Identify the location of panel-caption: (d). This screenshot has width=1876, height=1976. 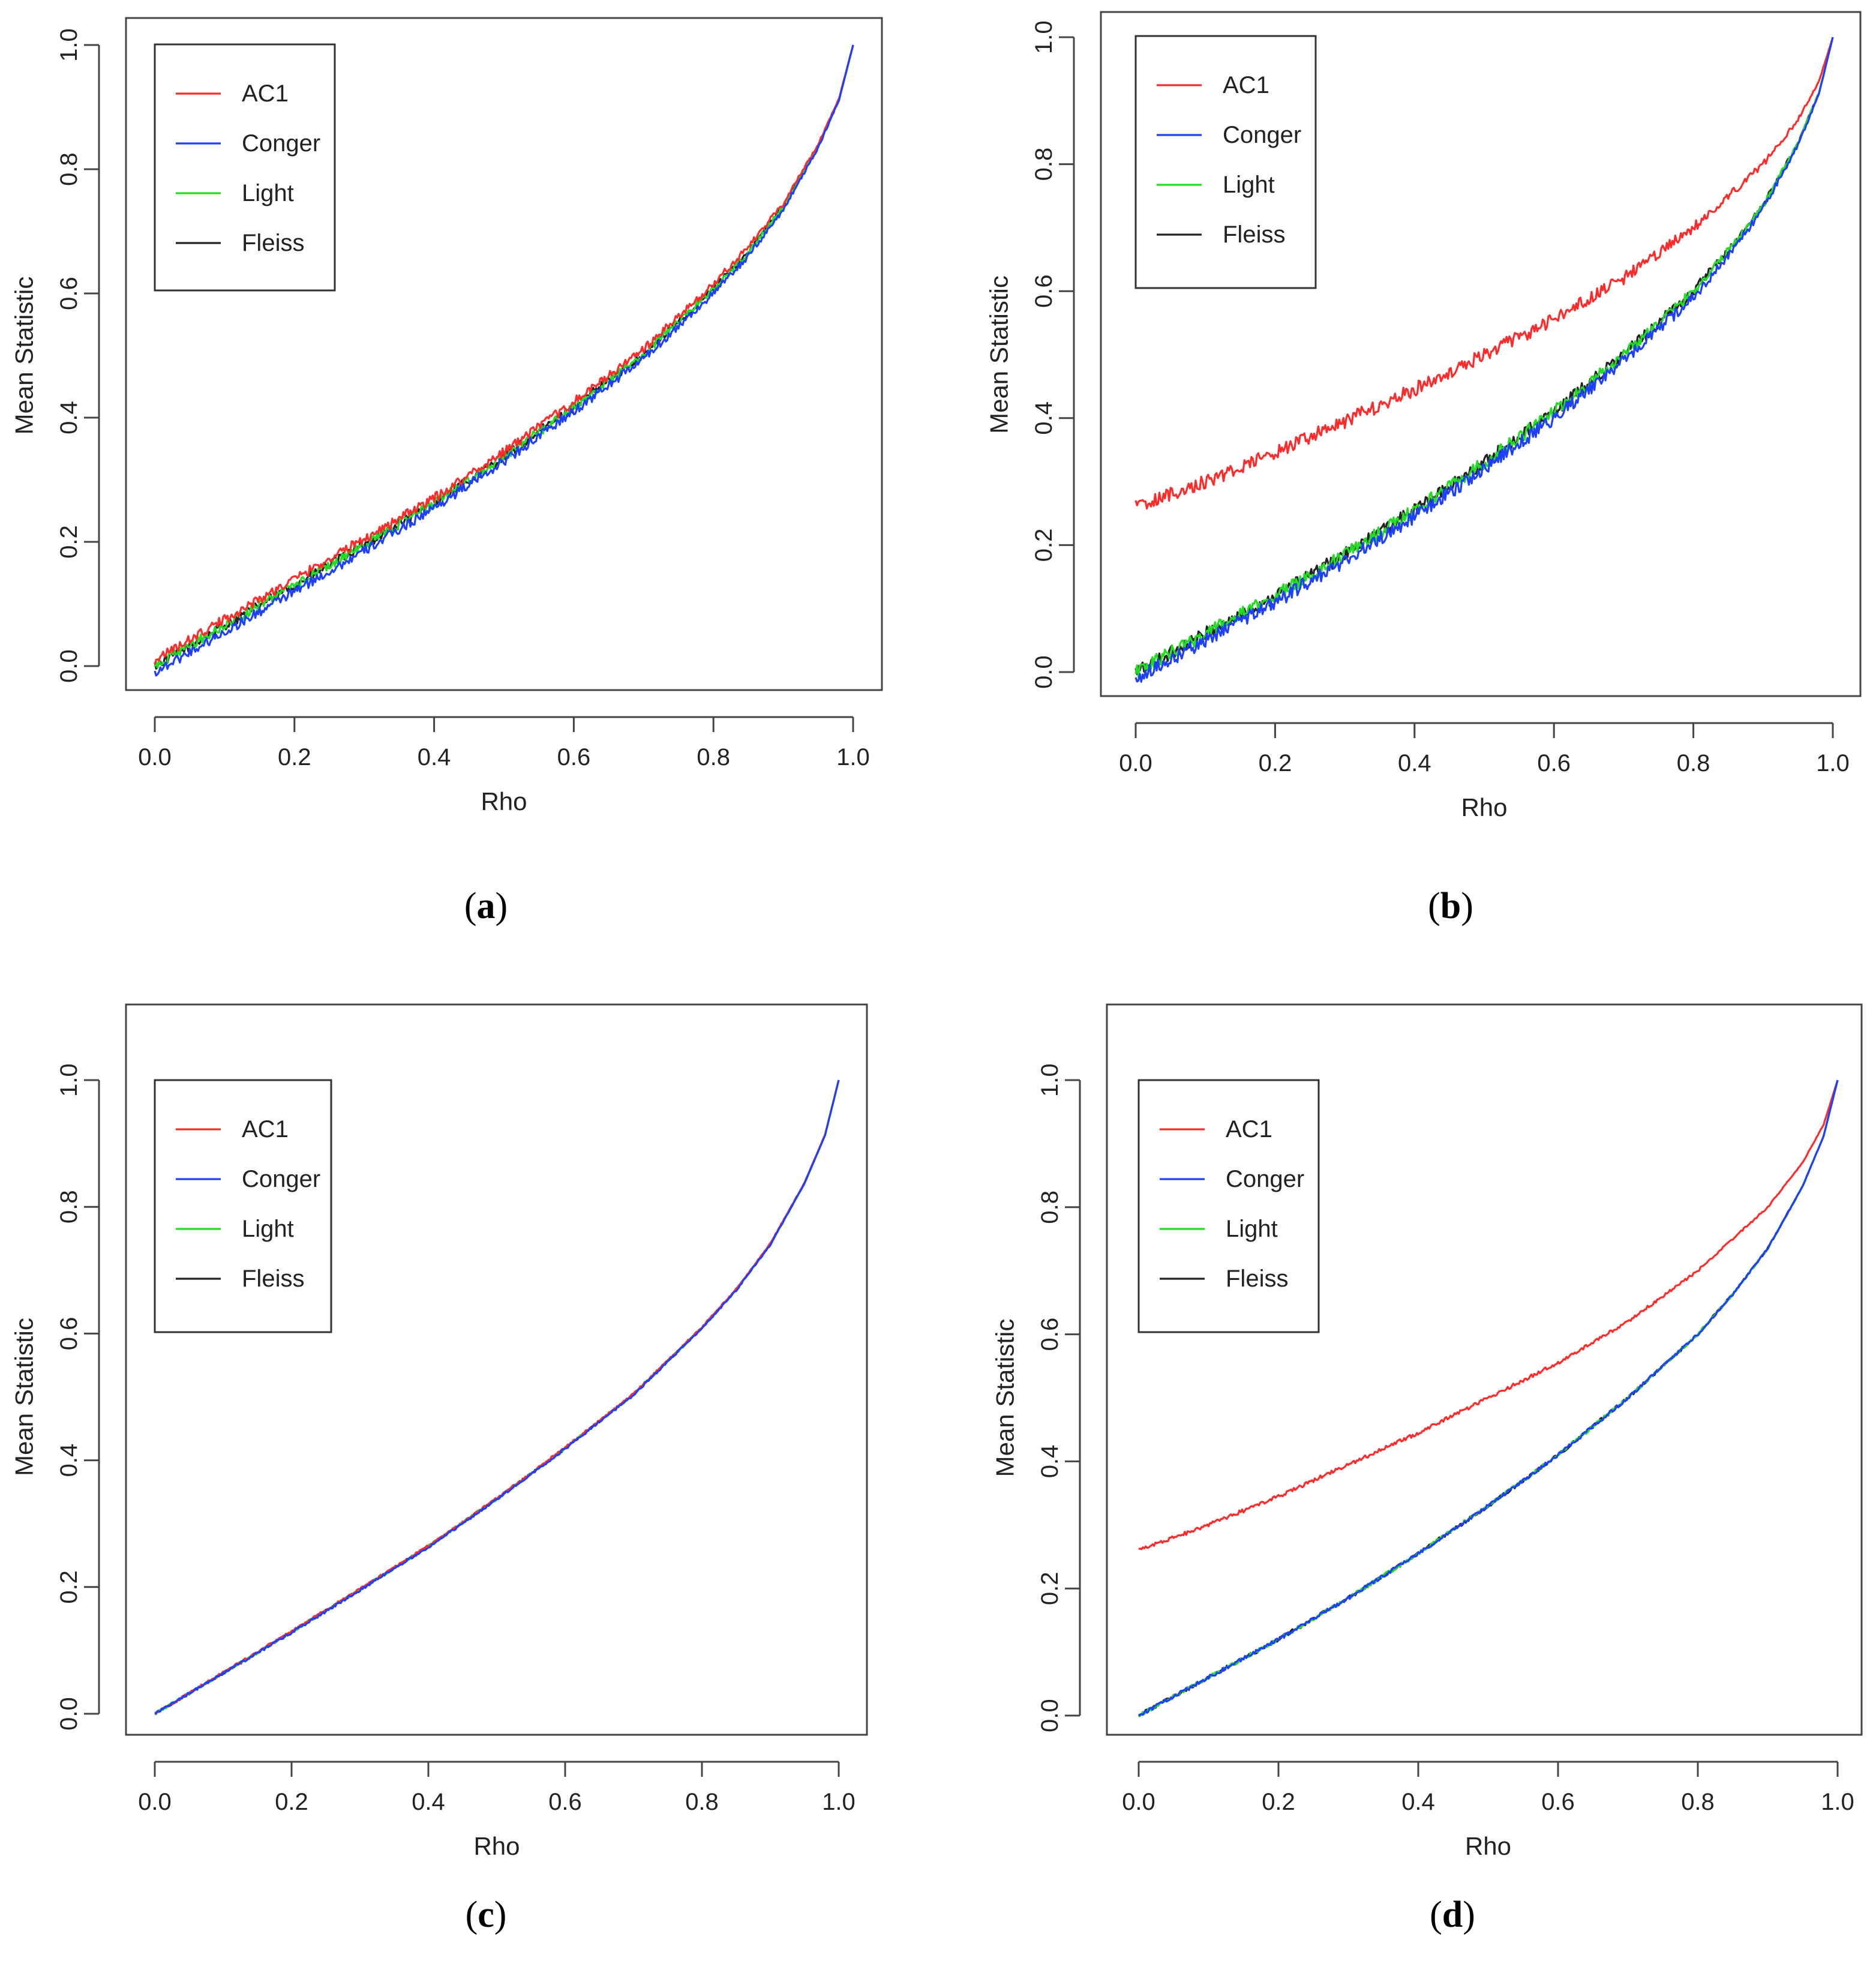
(1453, 1915).